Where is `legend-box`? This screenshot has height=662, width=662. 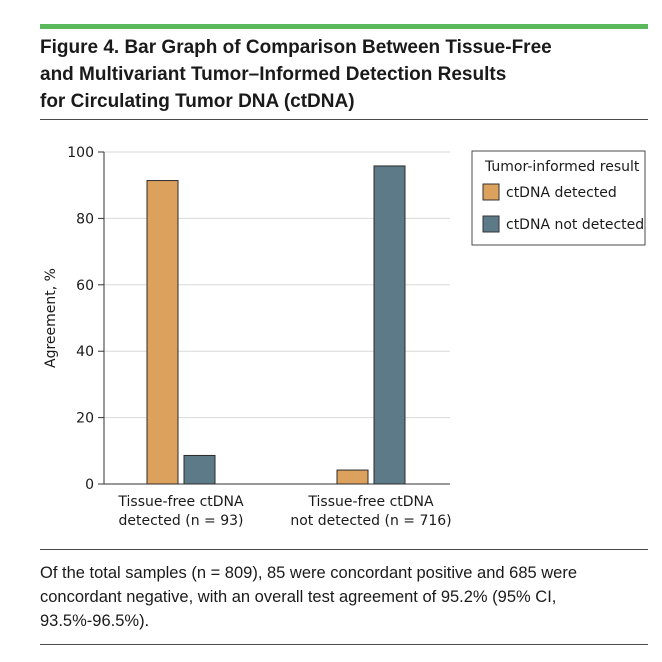 legend-box is located at coordinates (558, 198).